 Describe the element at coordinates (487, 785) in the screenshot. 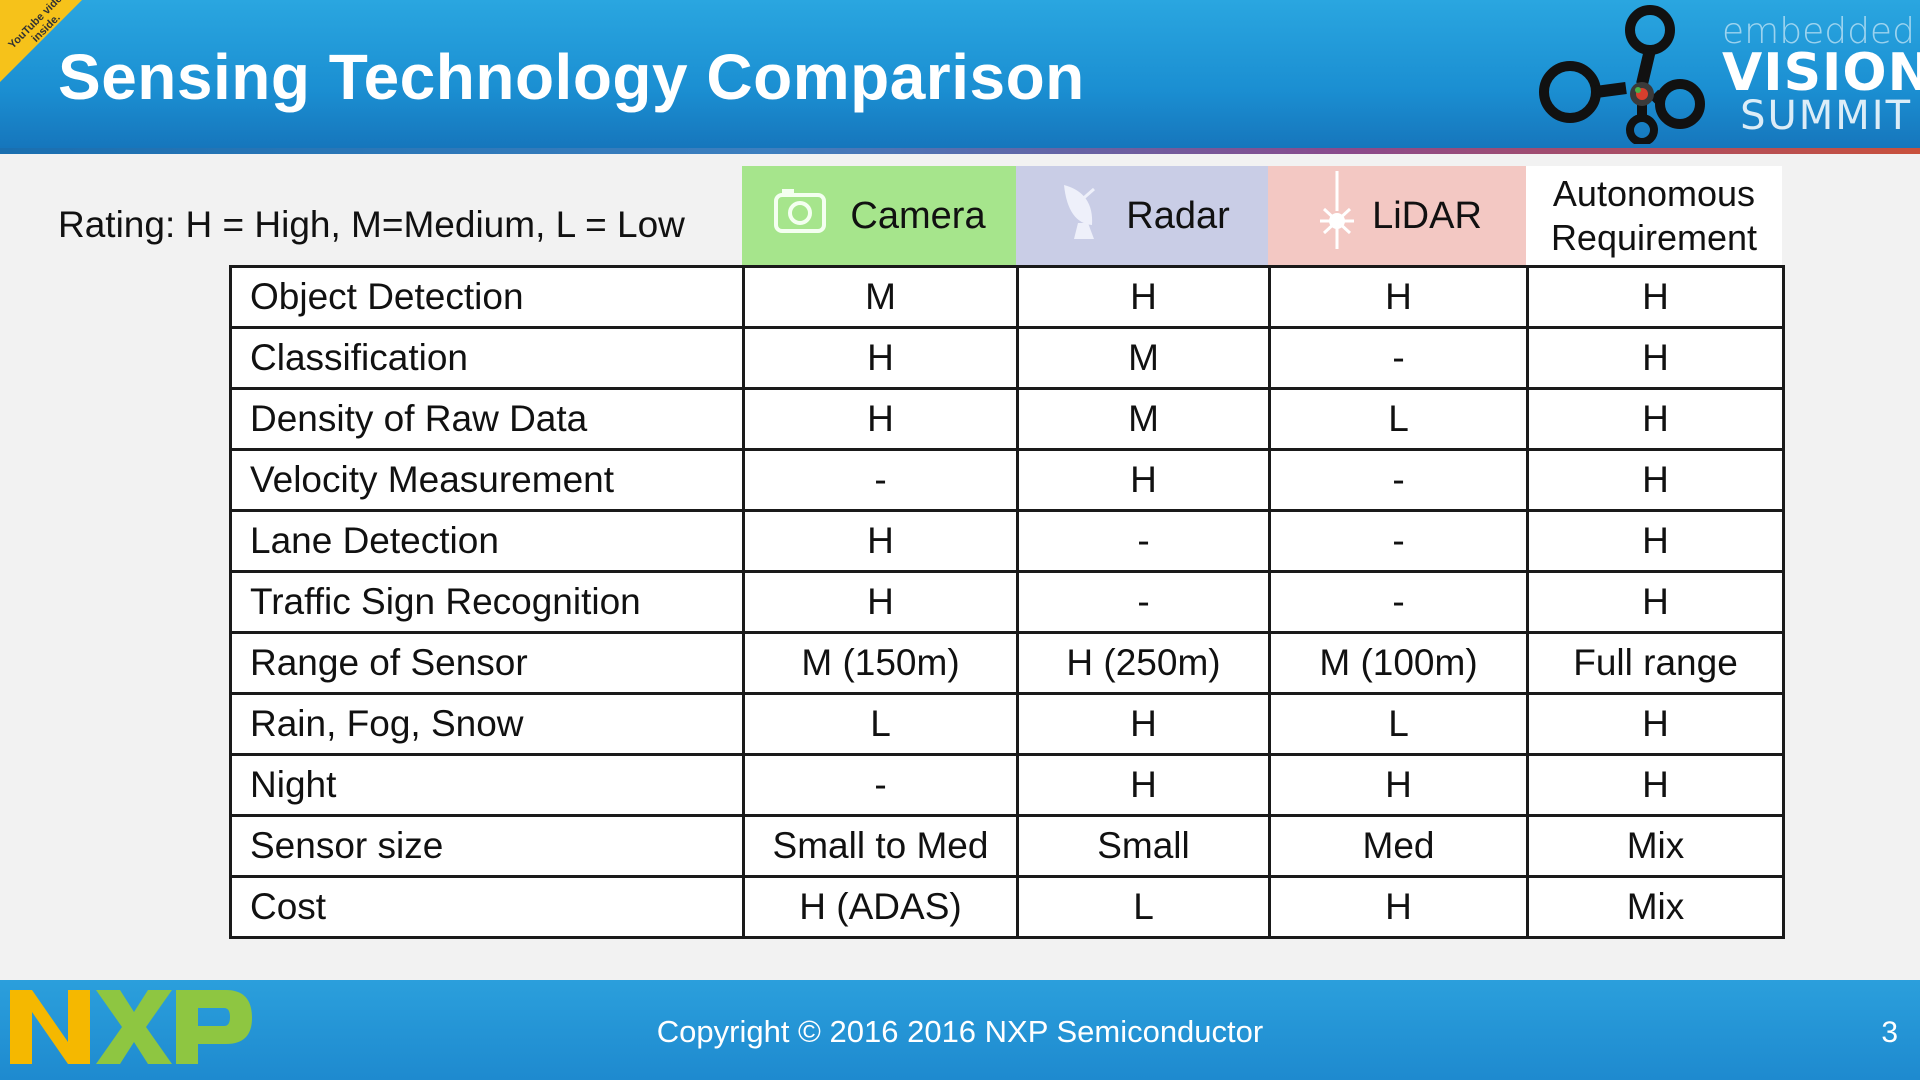

I see `row-label: Night` at that location.